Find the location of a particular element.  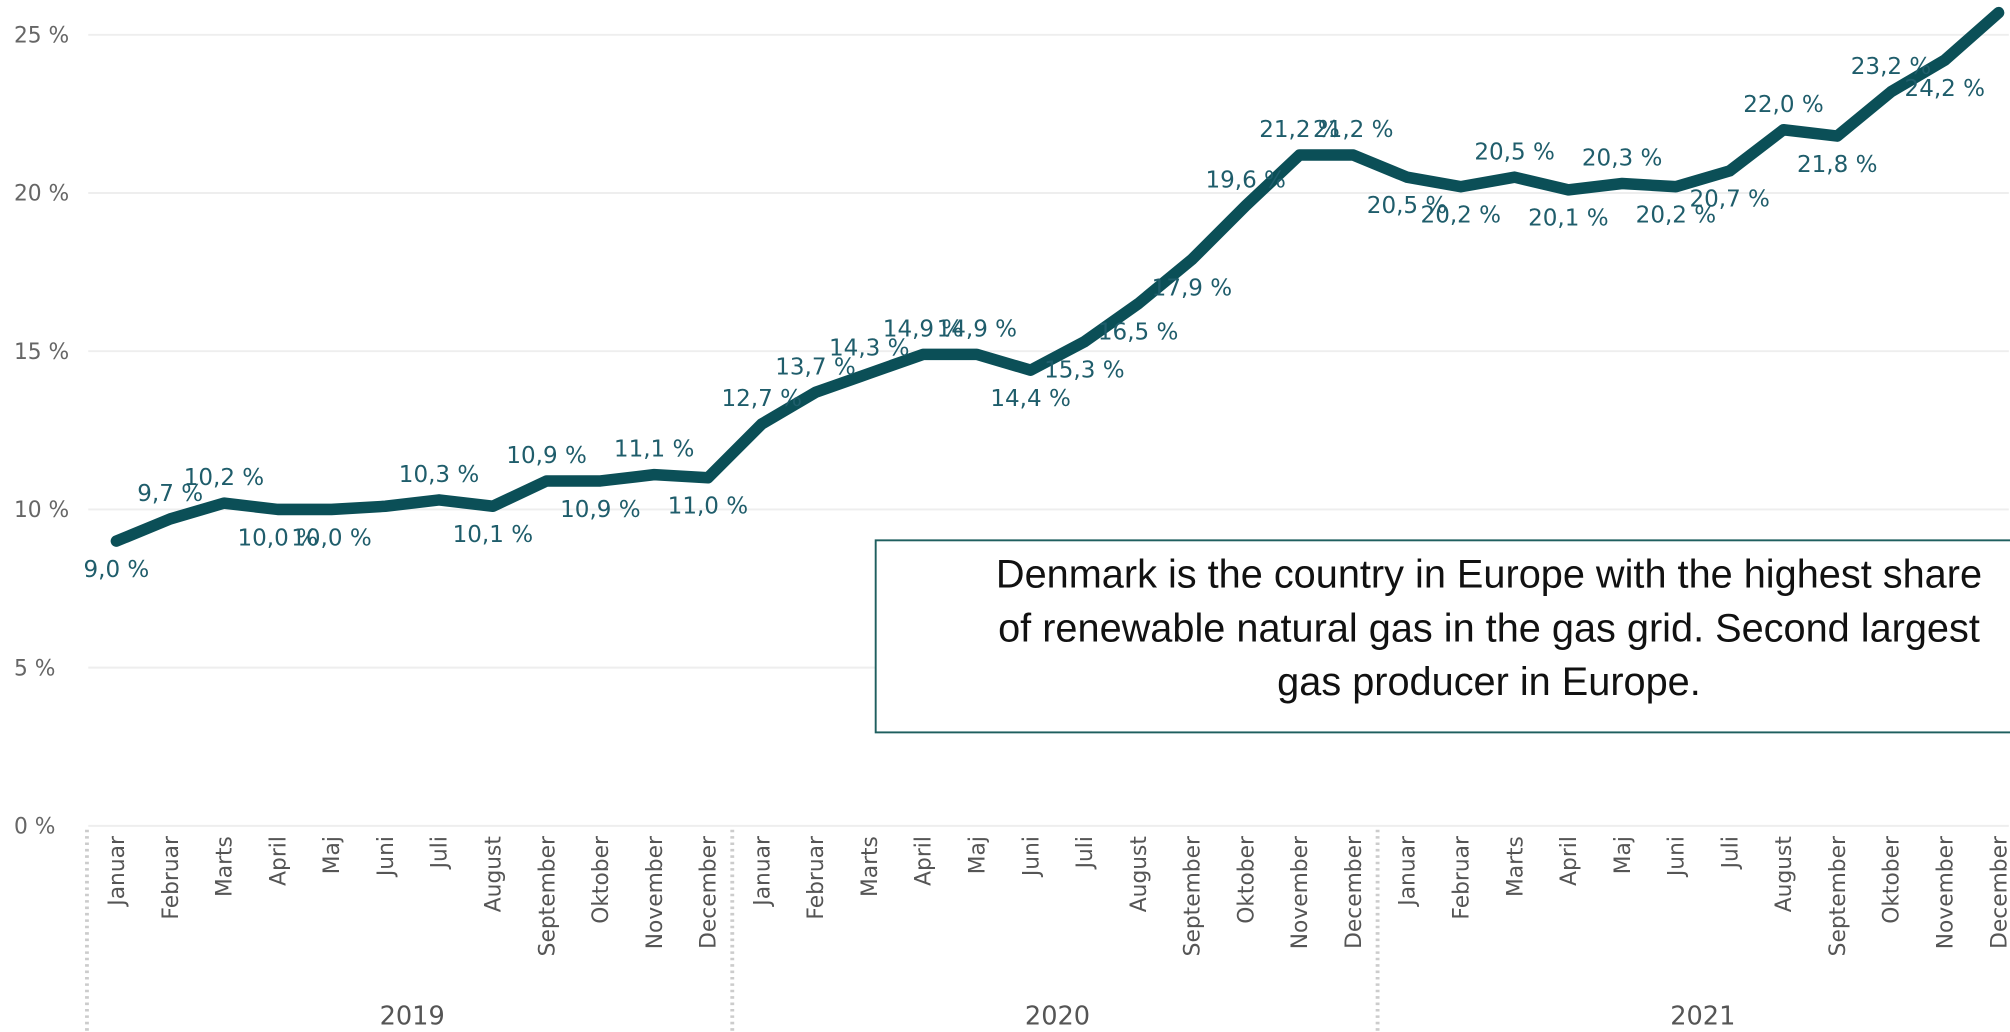

data-label: 9,7 % is located at coordinates (170, 494).